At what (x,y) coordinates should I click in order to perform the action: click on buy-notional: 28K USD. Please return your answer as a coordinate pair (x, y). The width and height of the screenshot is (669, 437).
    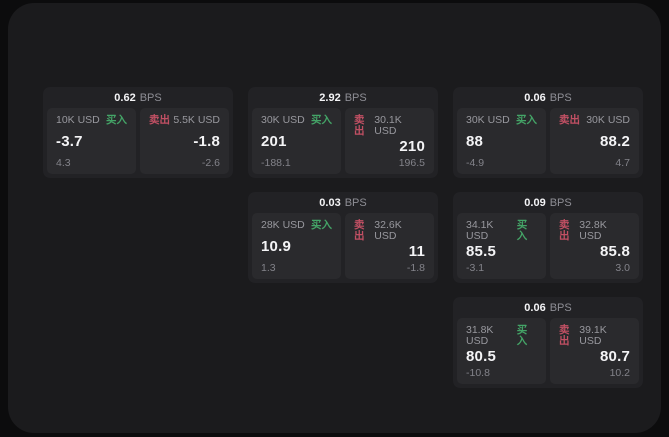
    Looking at the image, I should click on (283, 225).